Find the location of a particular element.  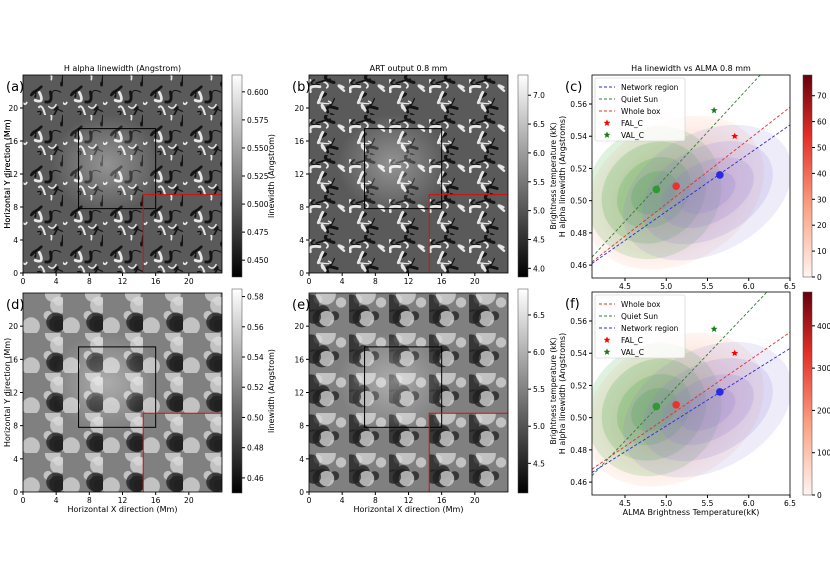

y-axis-label: Horizontal Y direction (Mm) is located at coordinates (7, 173).